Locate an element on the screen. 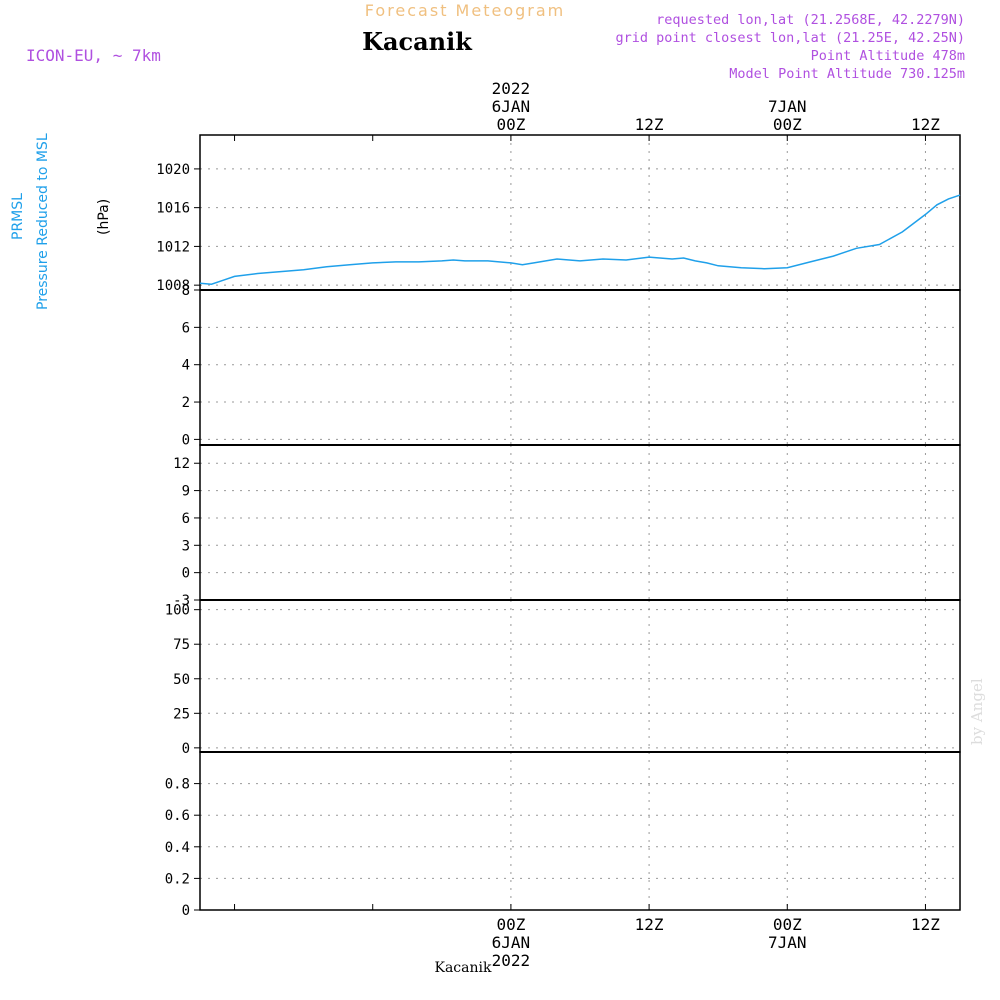 The width and height of the screenshot is (1000, 1000). bottom-date-label: 2022 is located at coordinates (511, 960).